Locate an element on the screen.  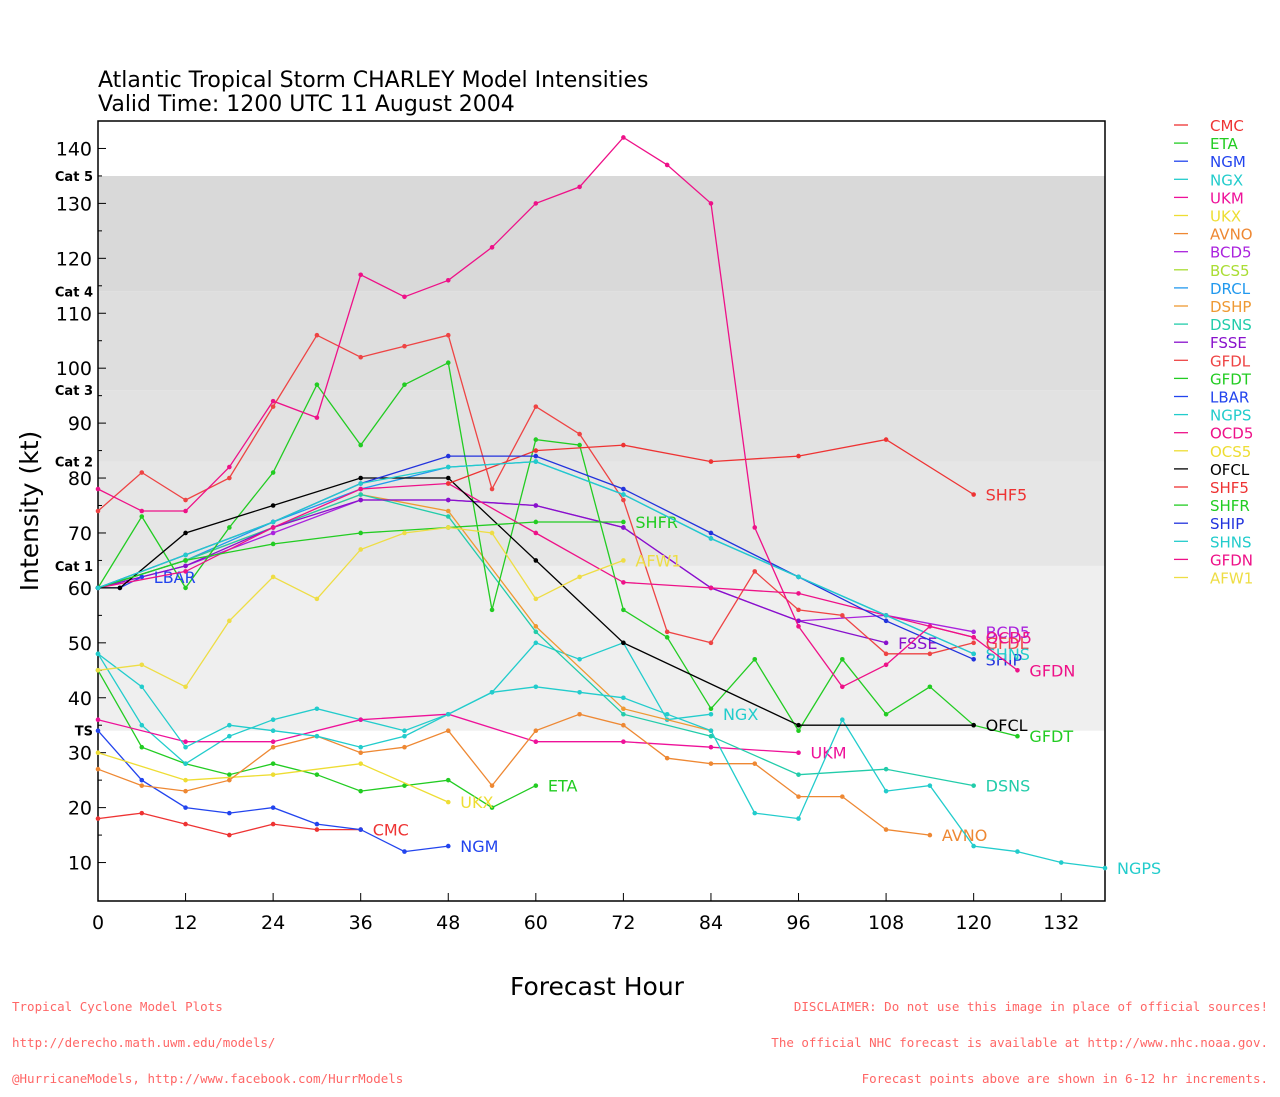
series-end-label: AFW1 is located at coordinates (658, 560).